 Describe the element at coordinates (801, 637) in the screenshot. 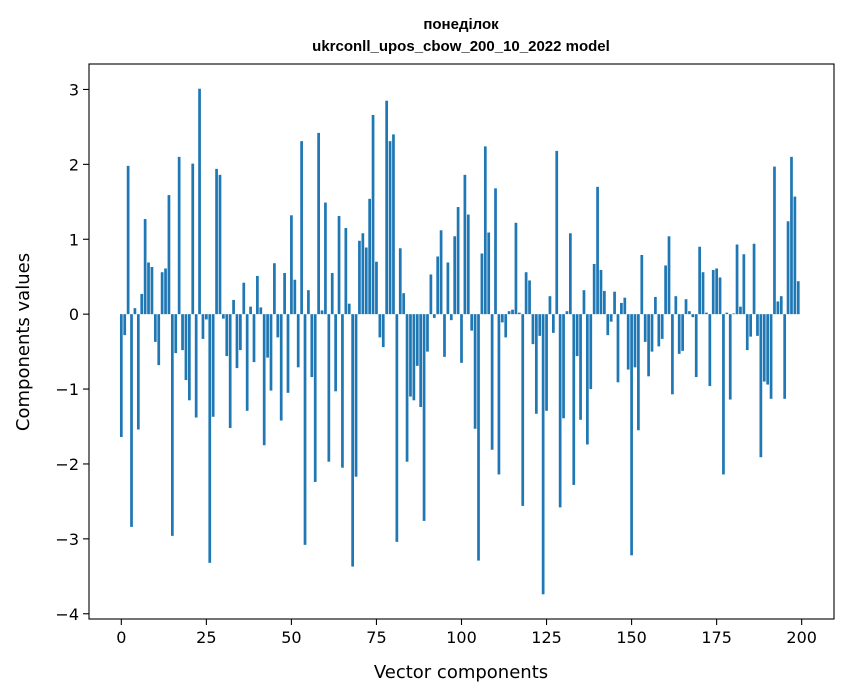

I see `x-tick-label-200: 200` at that location.